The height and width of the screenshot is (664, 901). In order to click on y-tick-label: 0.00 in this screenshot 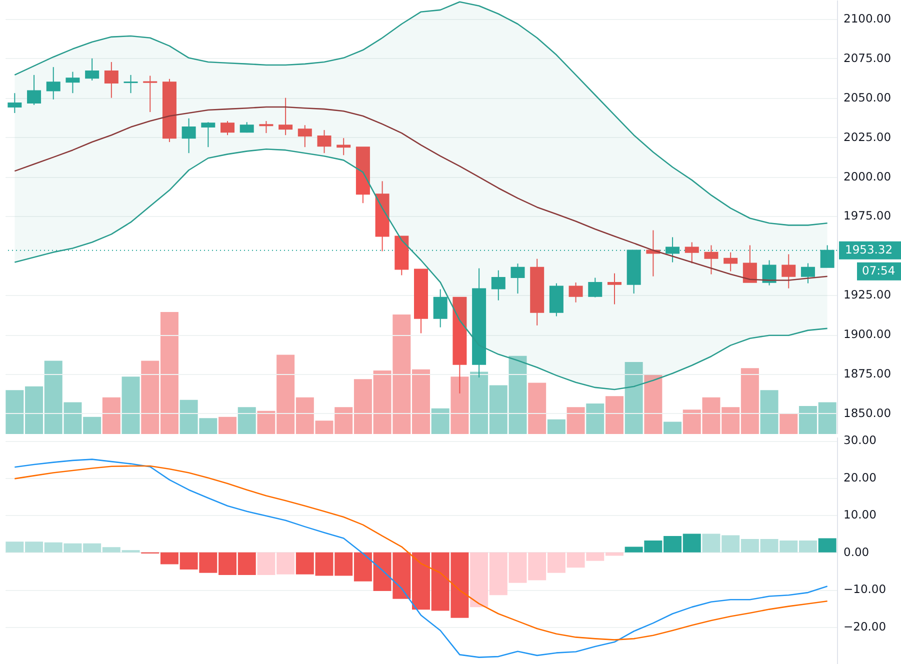, I will do `click(857, 551)`.